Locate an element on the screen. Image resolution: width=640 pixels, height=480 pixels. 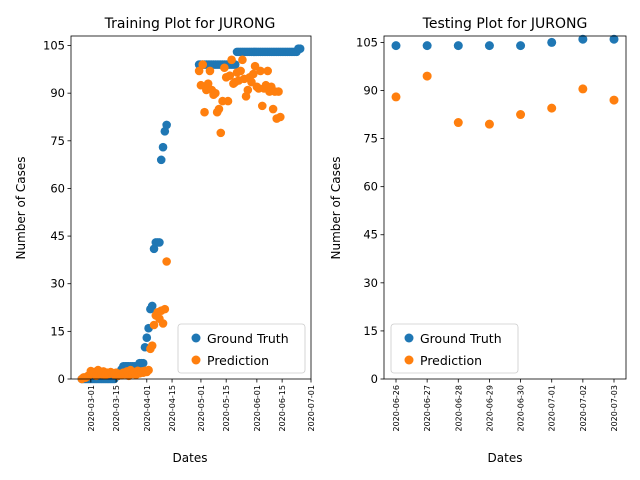
x-tick-label: 2020-04-01 is located at coordinates (147, 408).